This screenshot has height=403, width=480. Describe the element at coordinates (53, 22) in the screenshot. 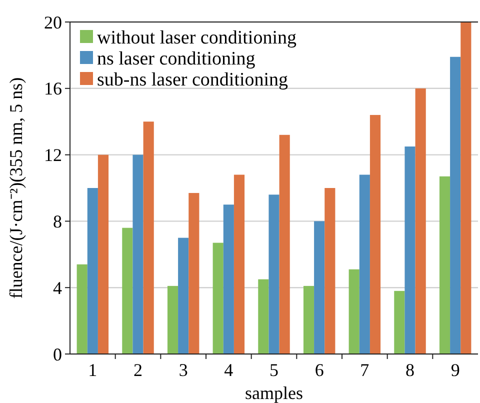

I see `y-tick-label: 20` at that location.